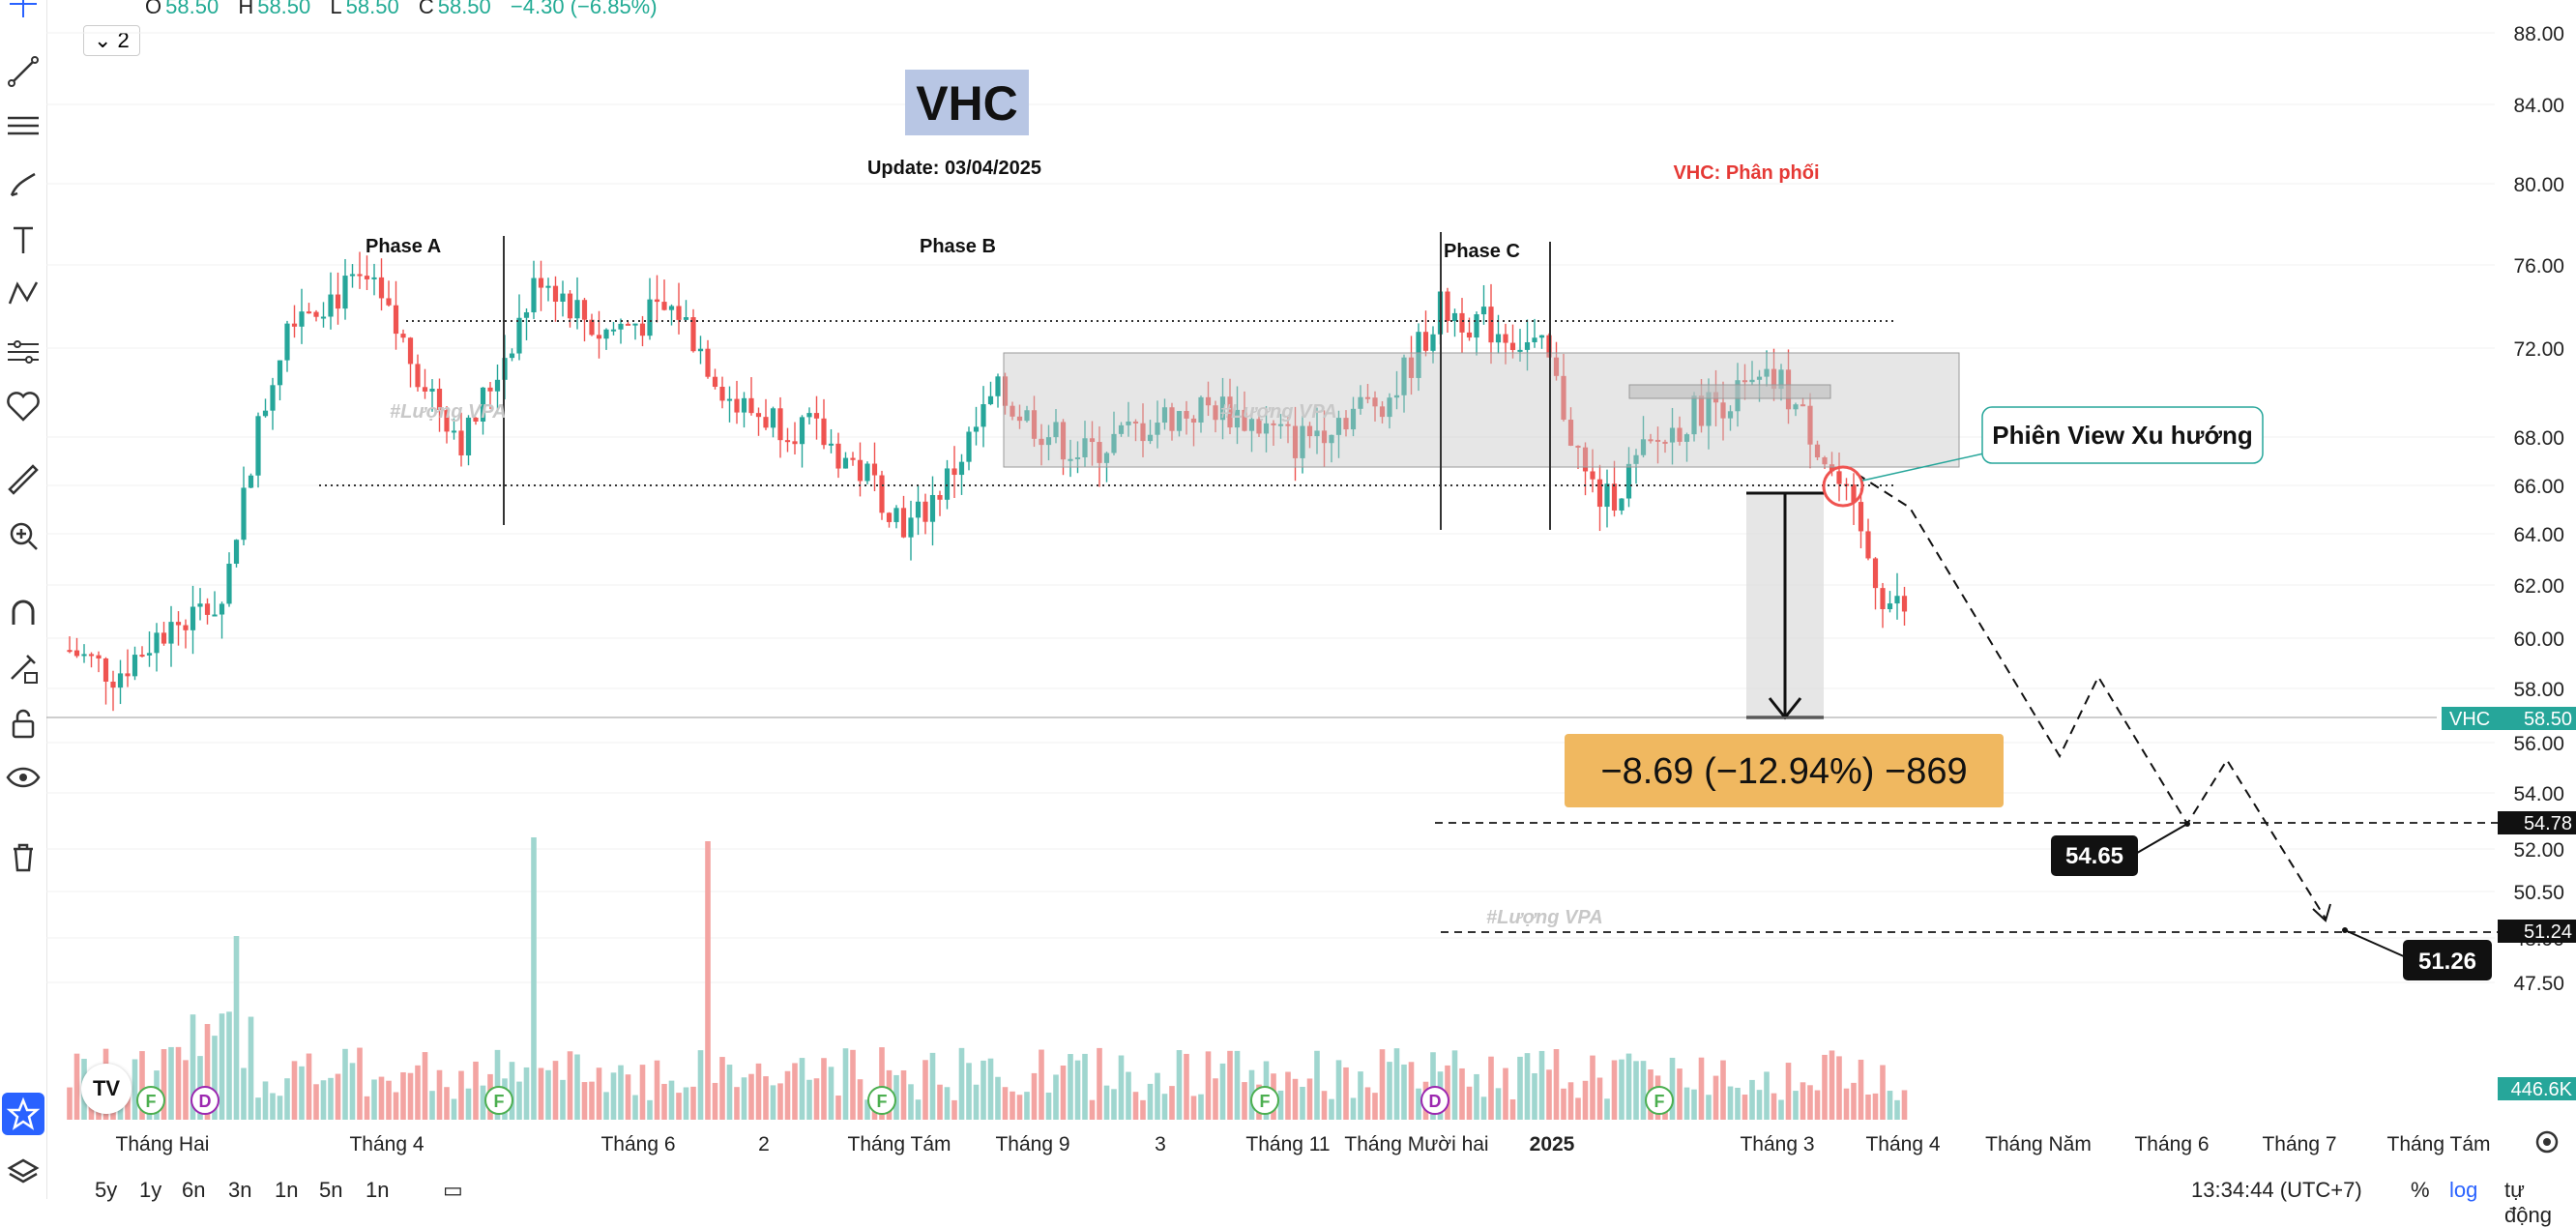  I want to click on pattern-icon, so click(23, 294).